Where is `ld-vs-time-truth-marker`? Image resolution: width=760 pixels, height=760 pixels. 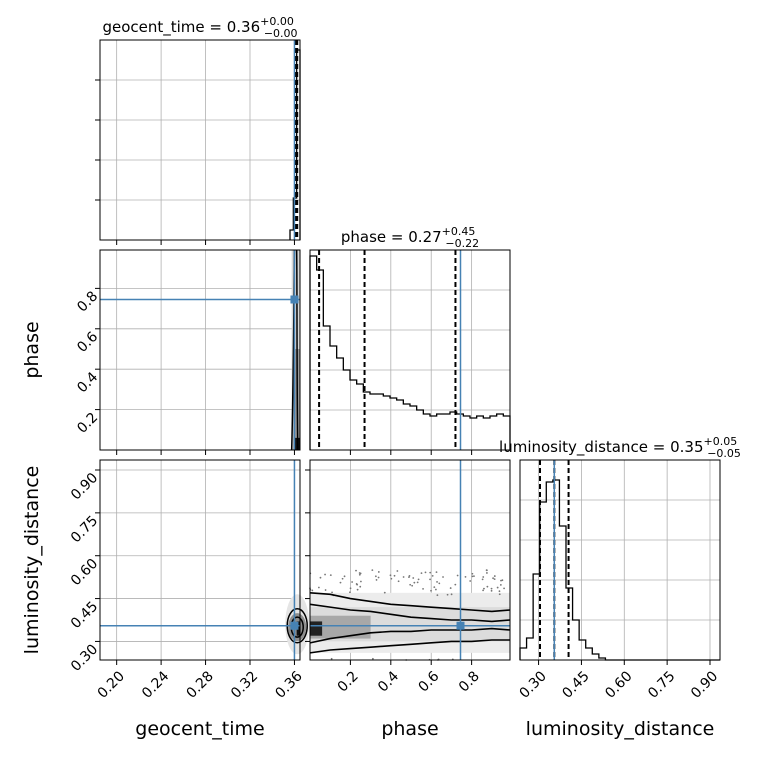 ld-vs-time-truth-marker is located at coordinates (294, 625).